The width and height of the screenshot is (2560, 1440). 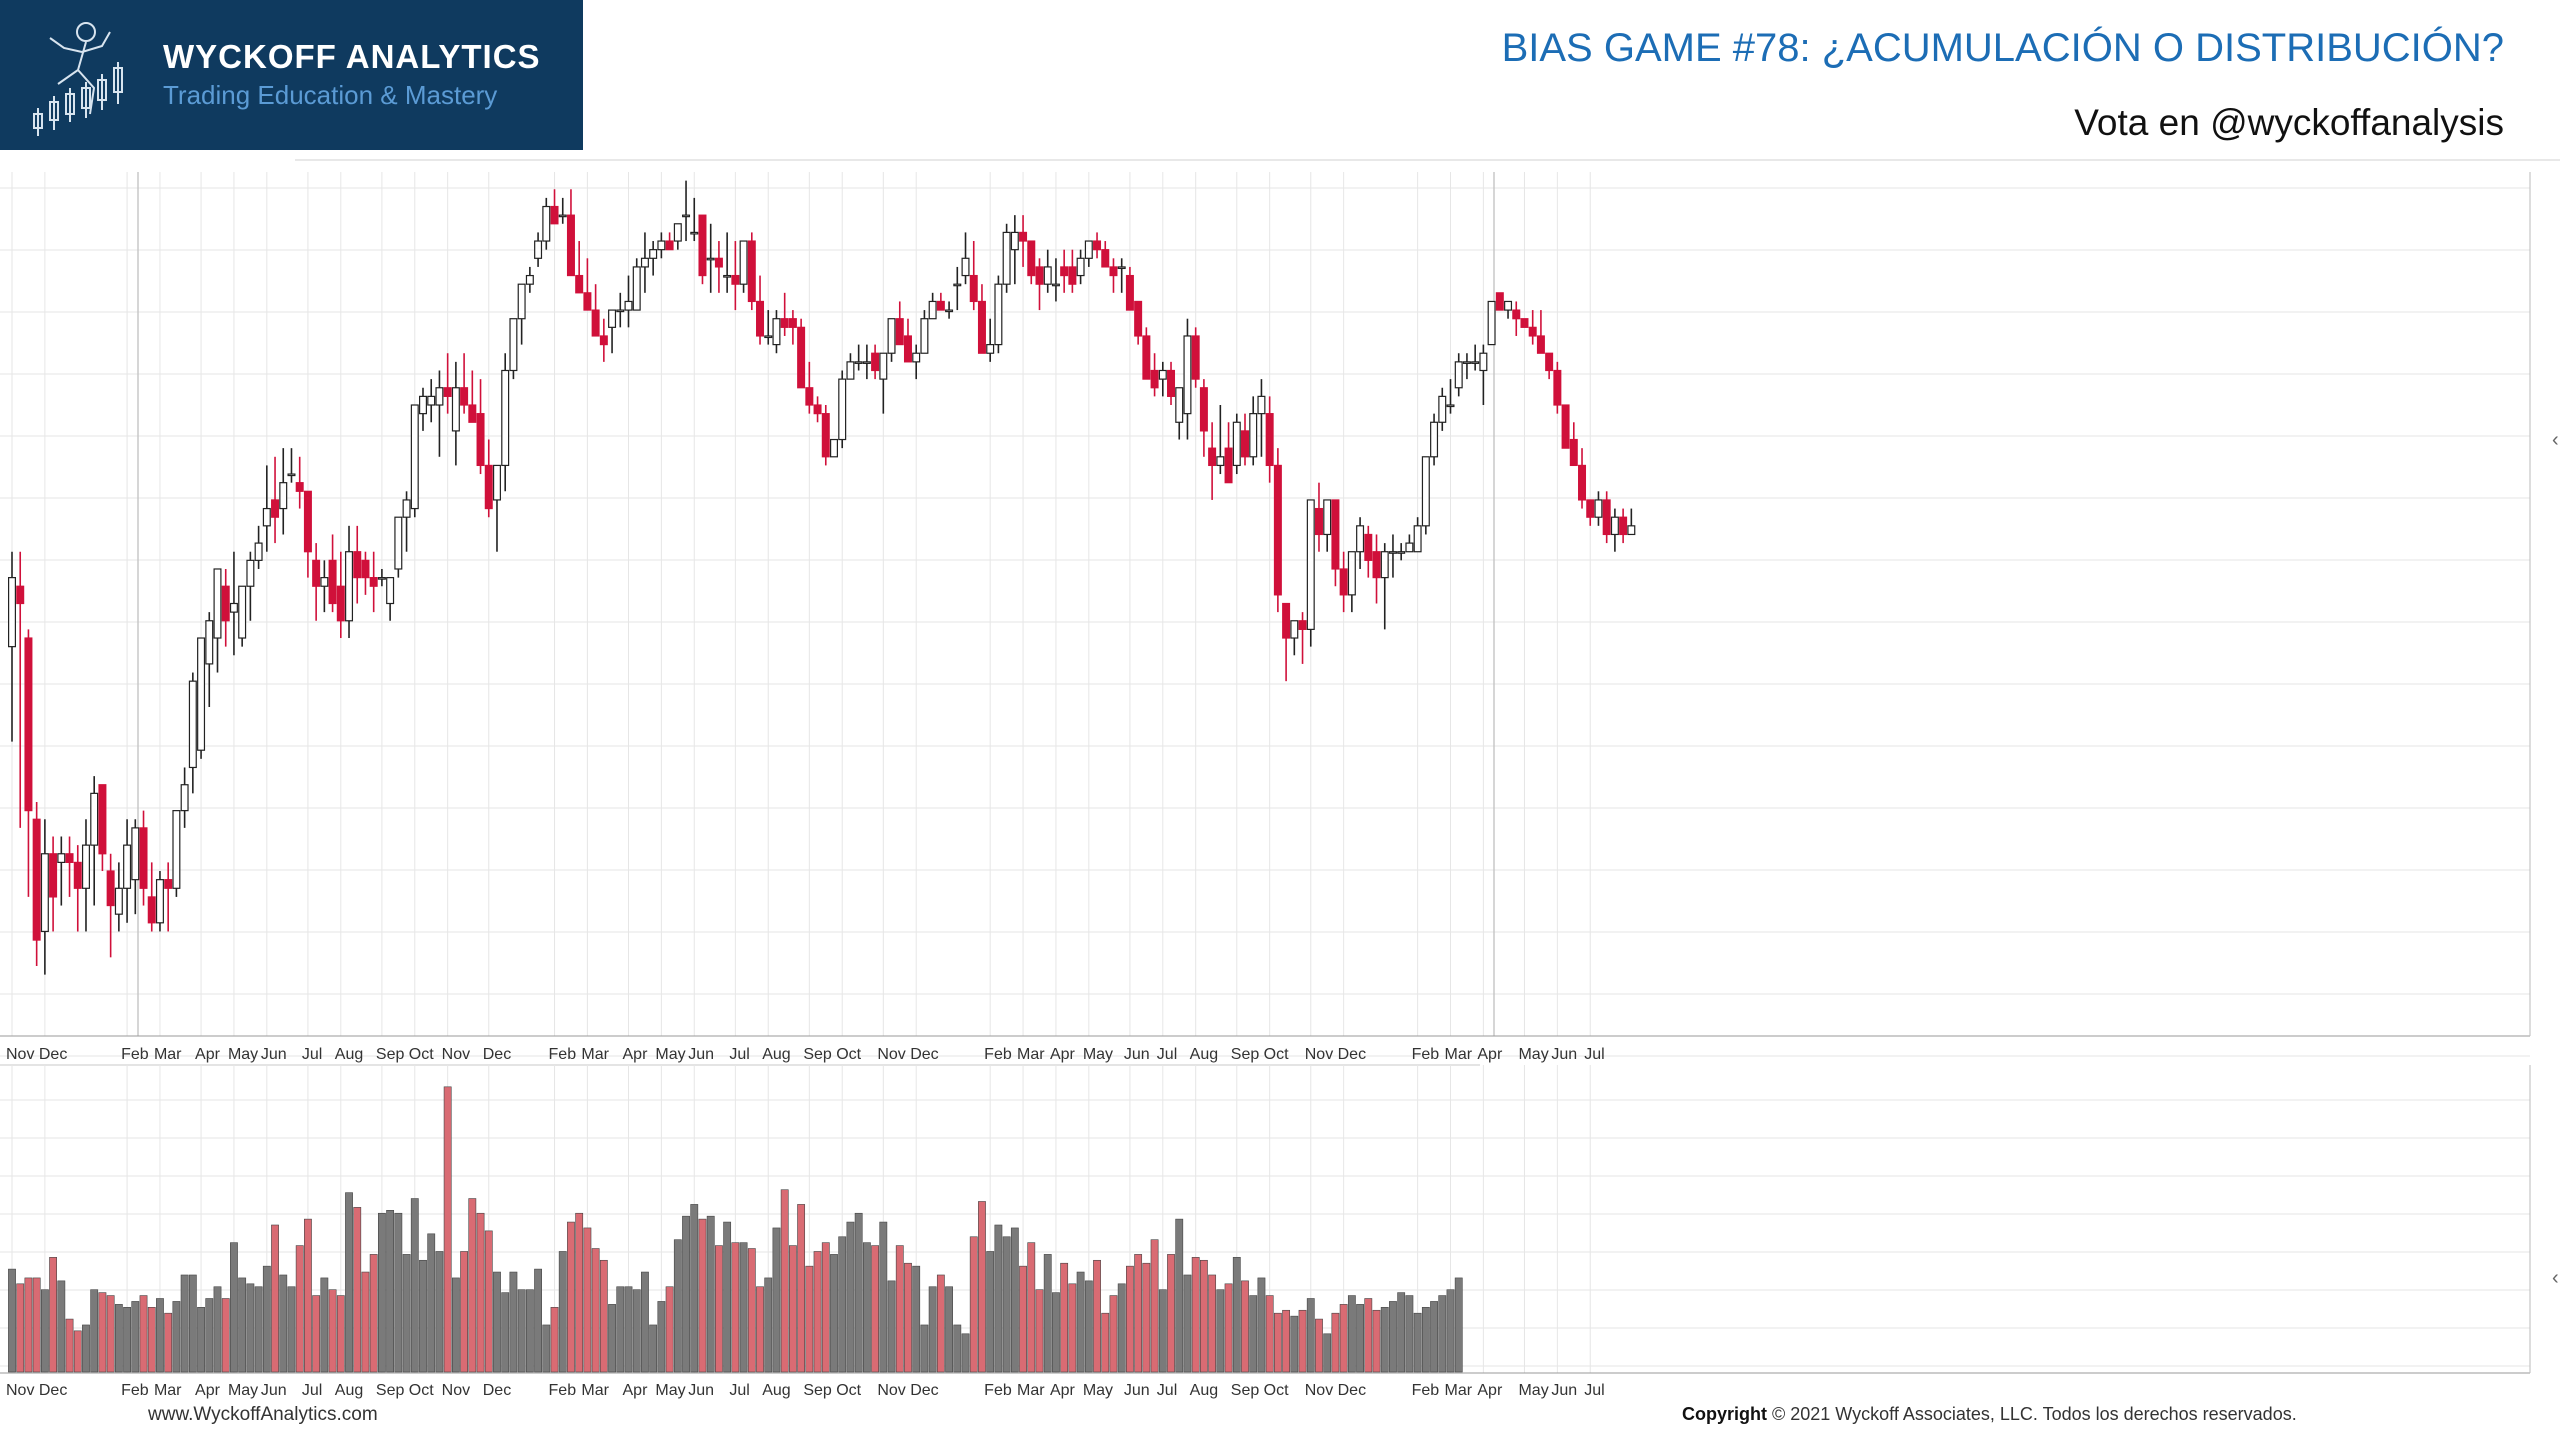 I want to click on volume-x-tick-label: Oct, so click(x=421, y=1390).